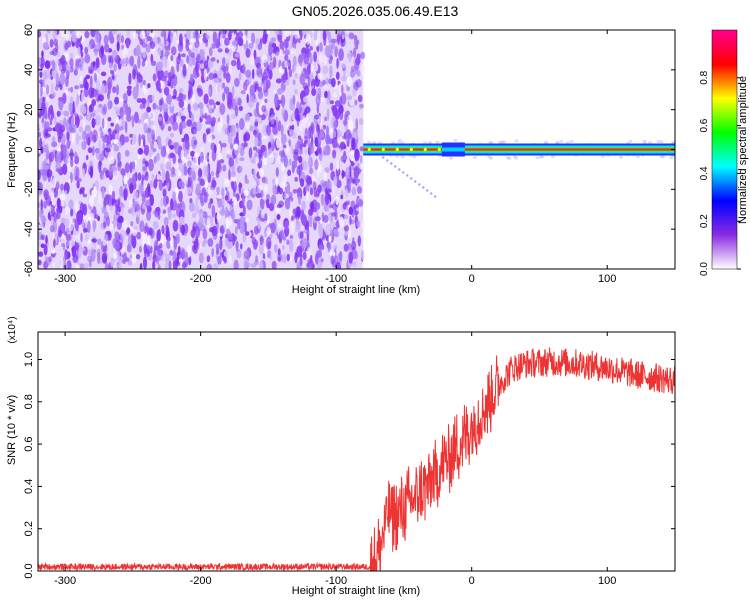 This screenshot has height=600, width=750. Describe the element at coordinates (356, 290) in the screenshot. I see `spectrogram-xlabel: Height of straight line (km)` at that location.